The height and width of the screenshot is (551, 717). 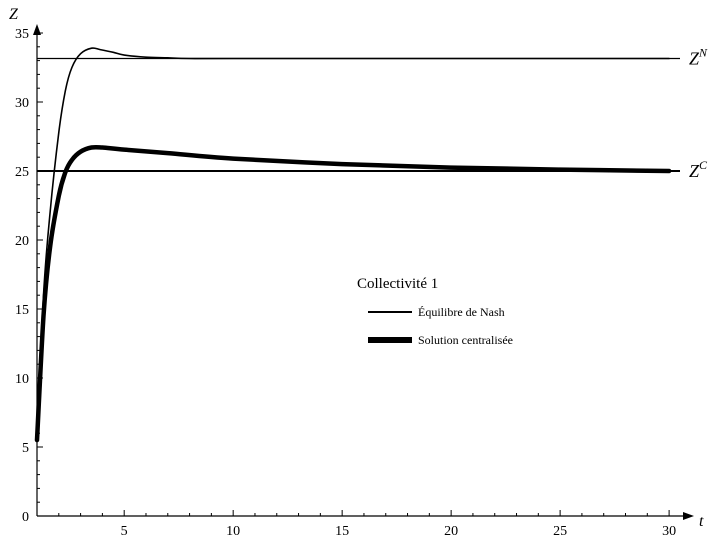 I want to click on y-tick-label: 25, so click(x=22, y=172).